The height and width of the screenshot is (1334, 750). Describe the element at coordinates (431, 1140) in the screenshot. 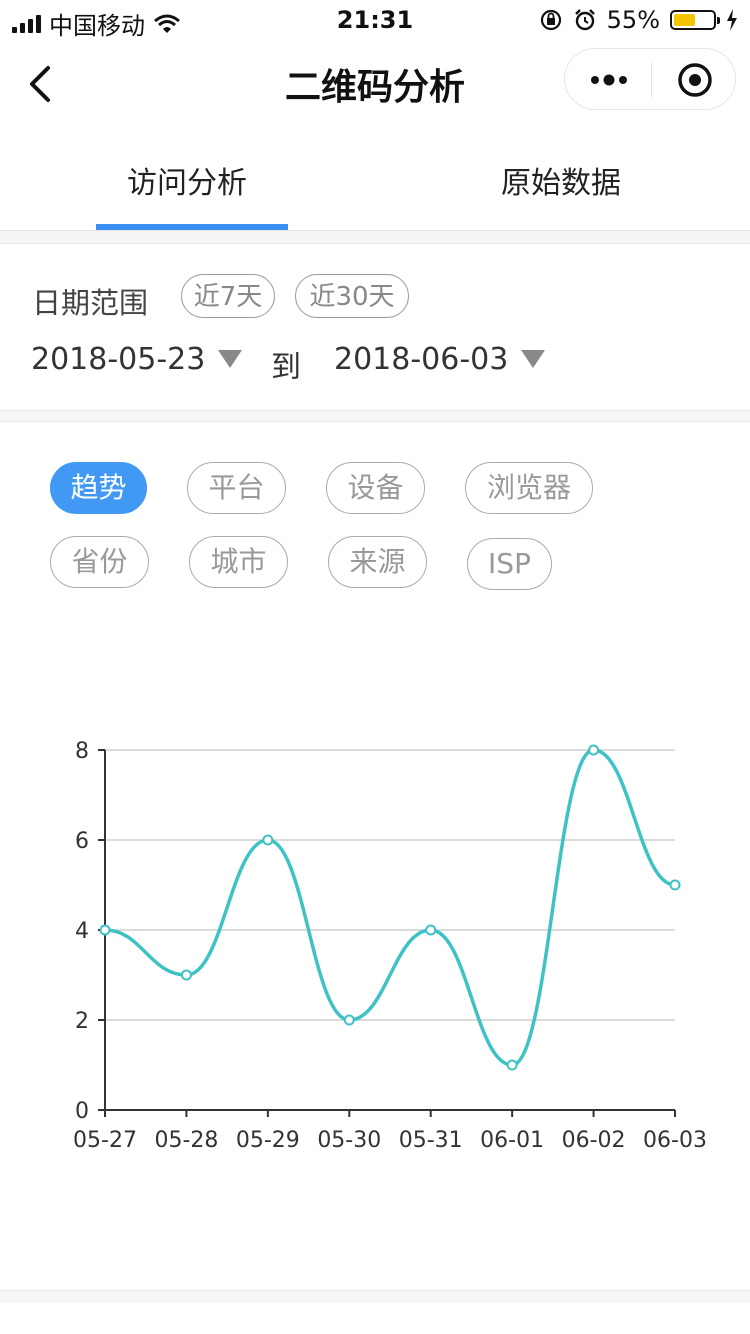

I see `x-tick-label: 05-31` at that location.